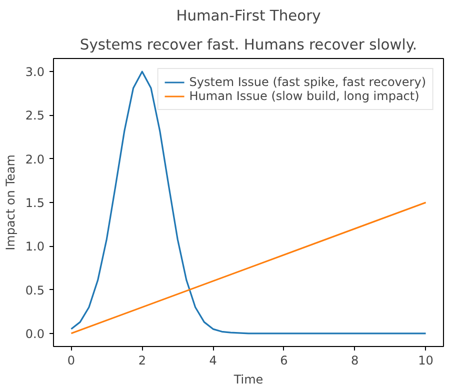 This screenshot has height=389, width=463. I want to click on x-tick-label: 8, so click(355, 361).